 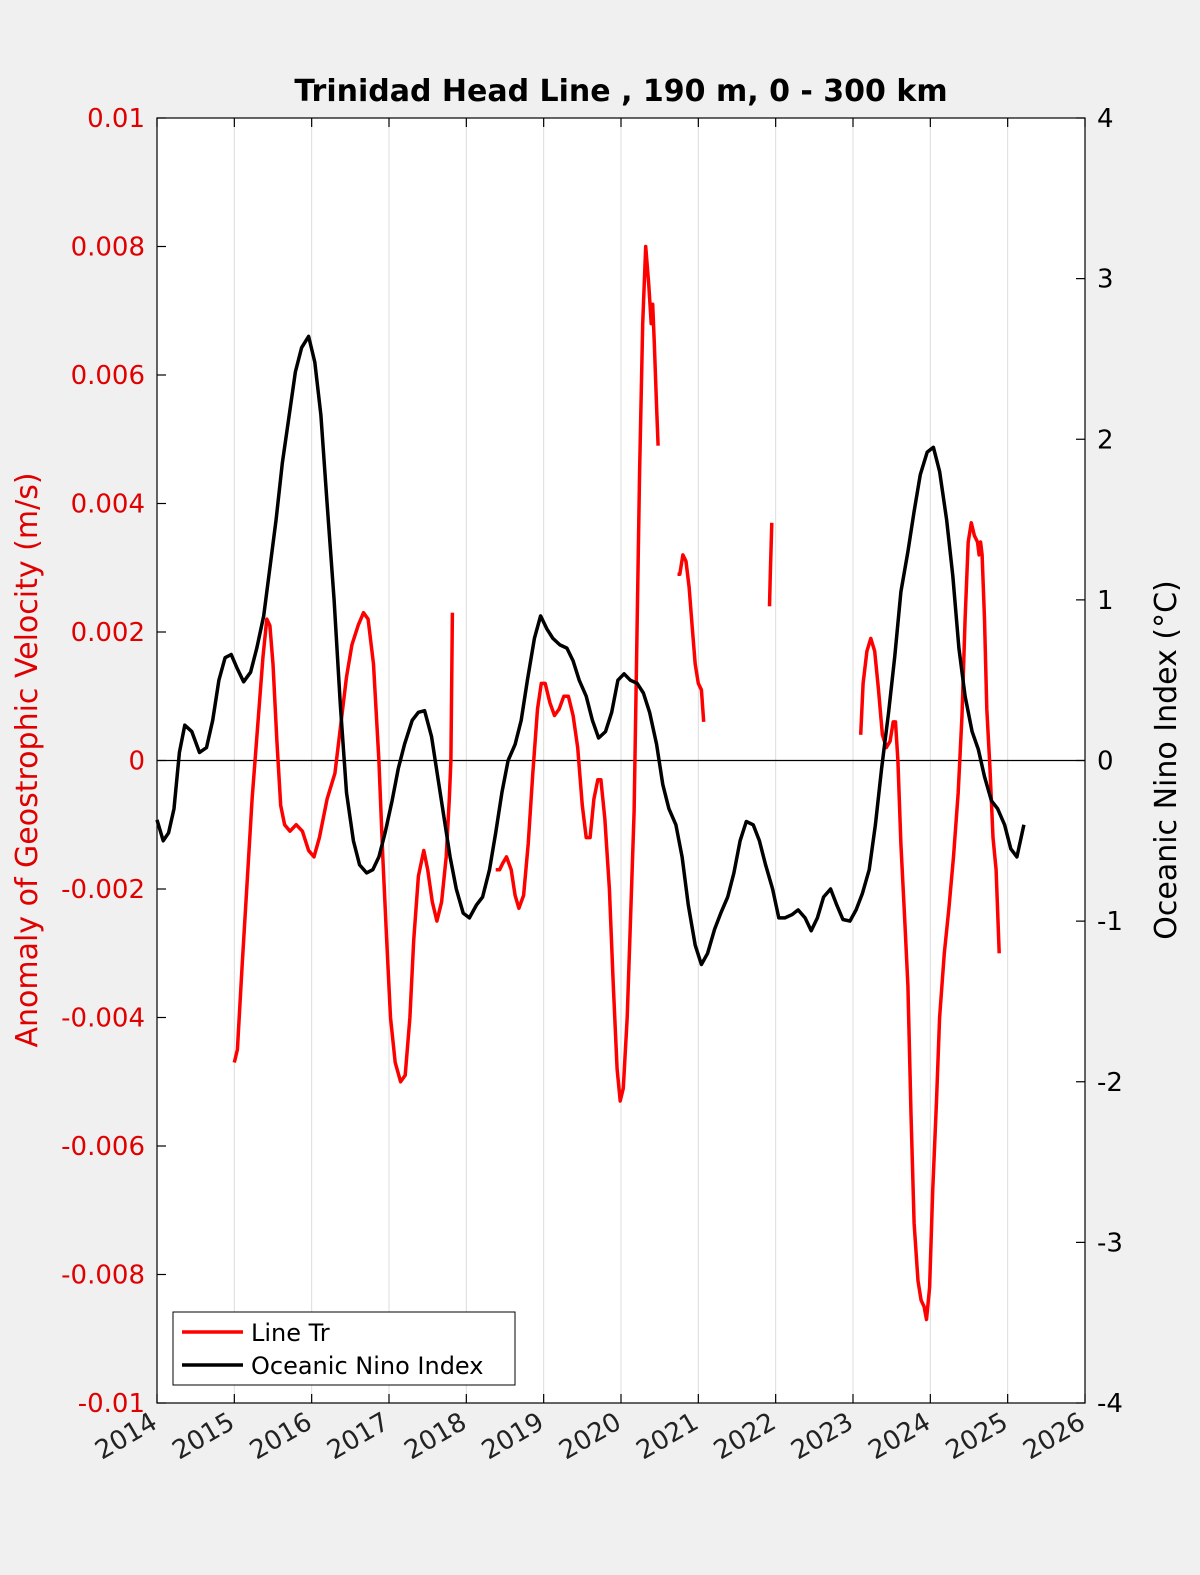 I want to click on chart-title: Trinidad Head Line , 190 m, 0 - 300 km, so click(x=620, y=91).